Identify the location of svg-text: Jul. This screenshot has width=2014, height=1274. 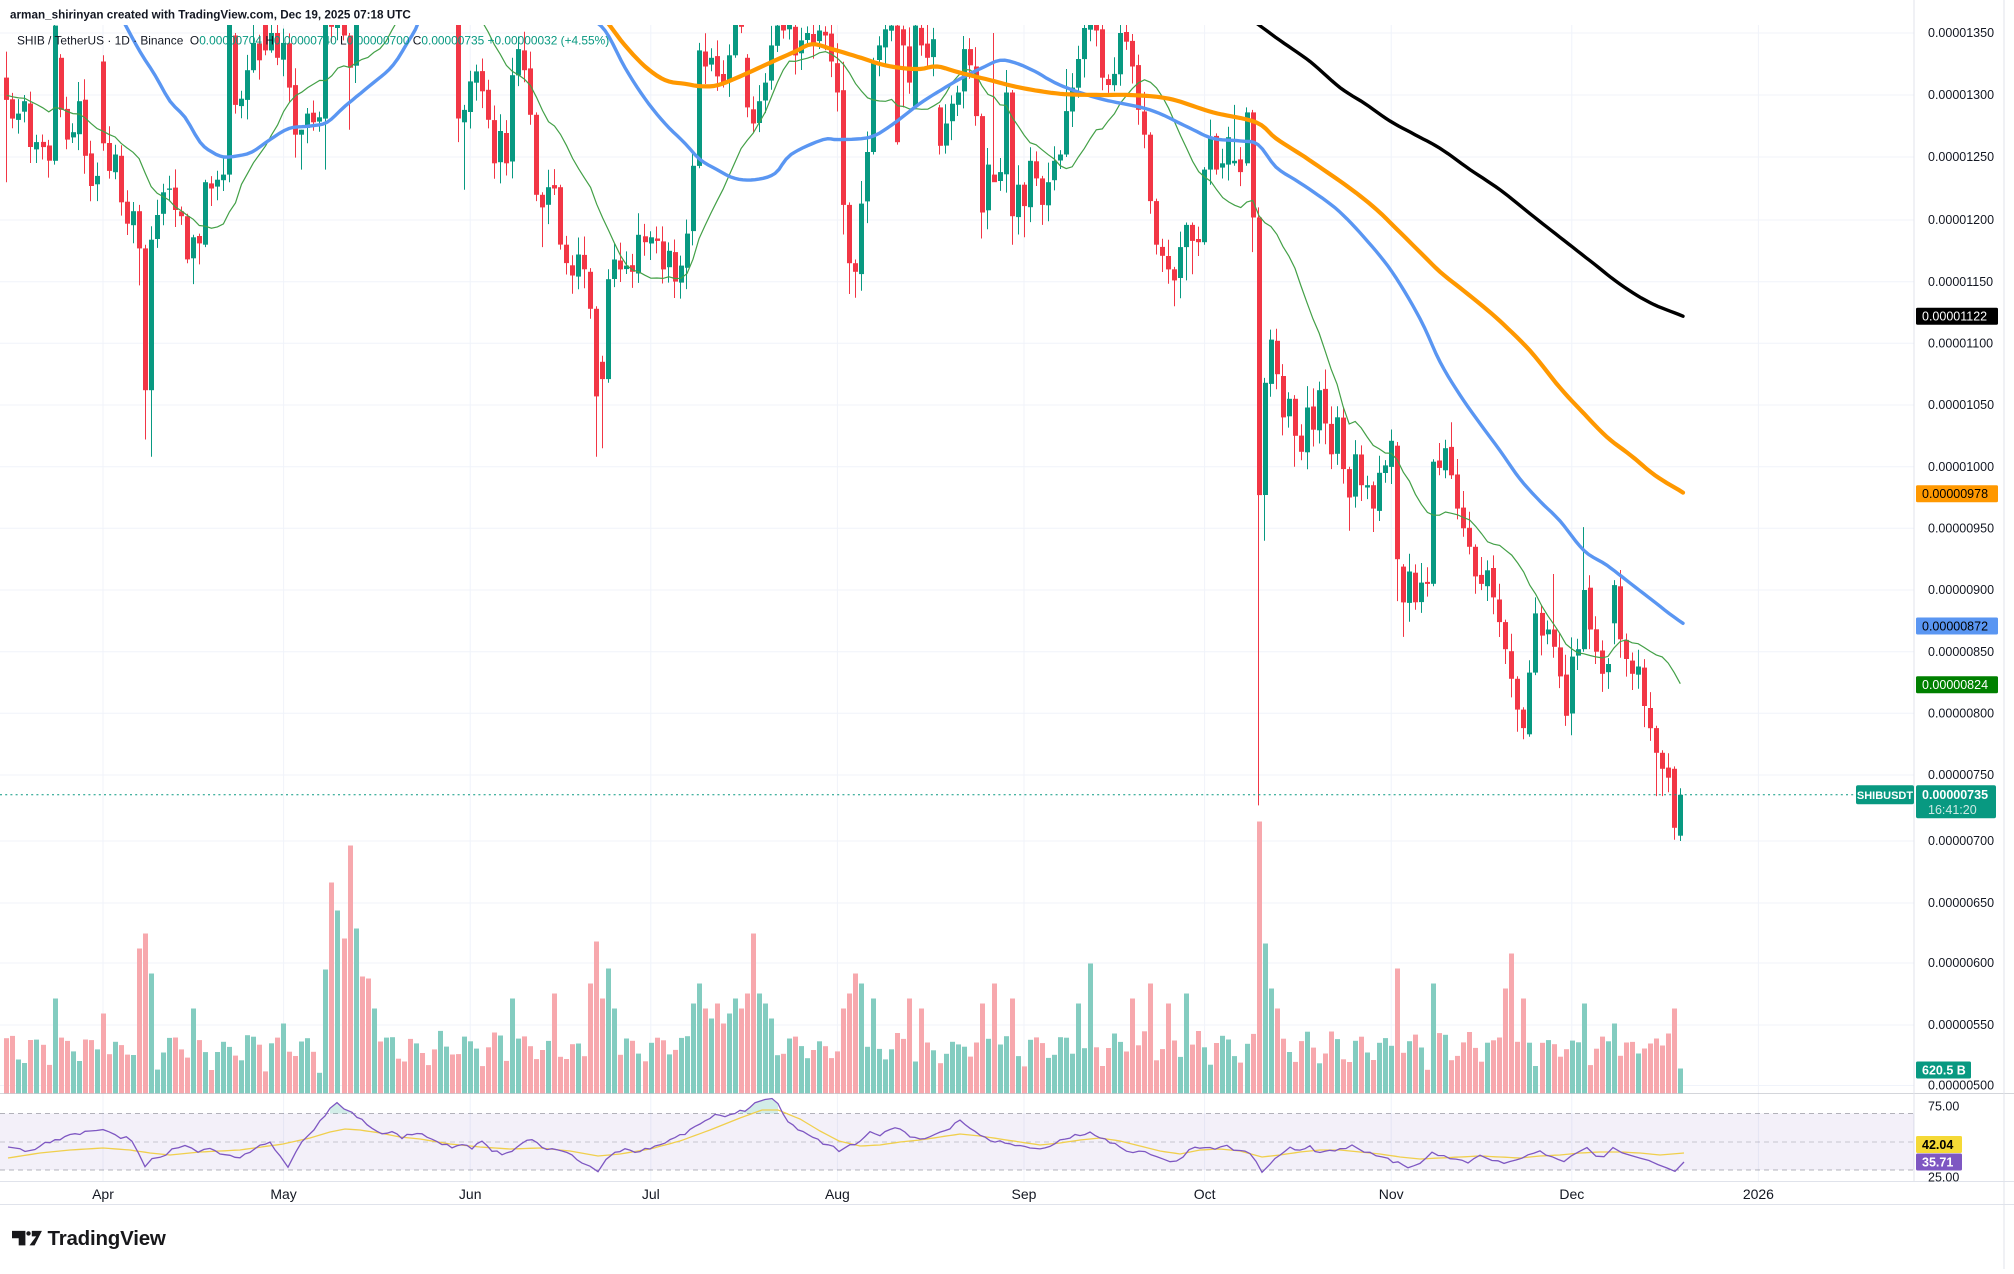
(651, 1194).